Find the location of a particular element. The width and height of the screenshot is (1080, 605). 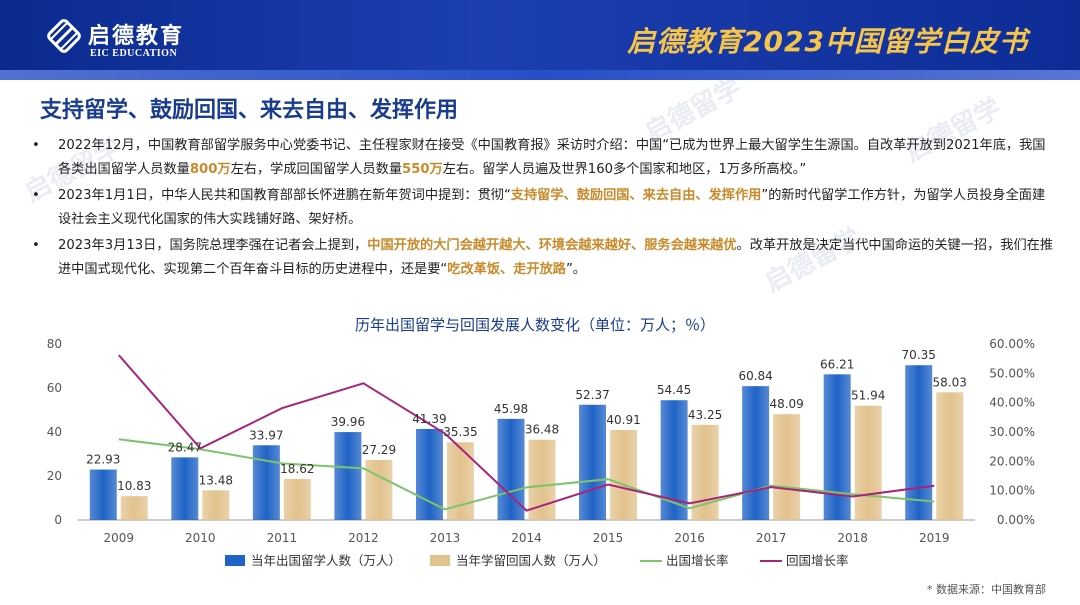

x-tick-label: 2016 is located at coordinates (689, 538).